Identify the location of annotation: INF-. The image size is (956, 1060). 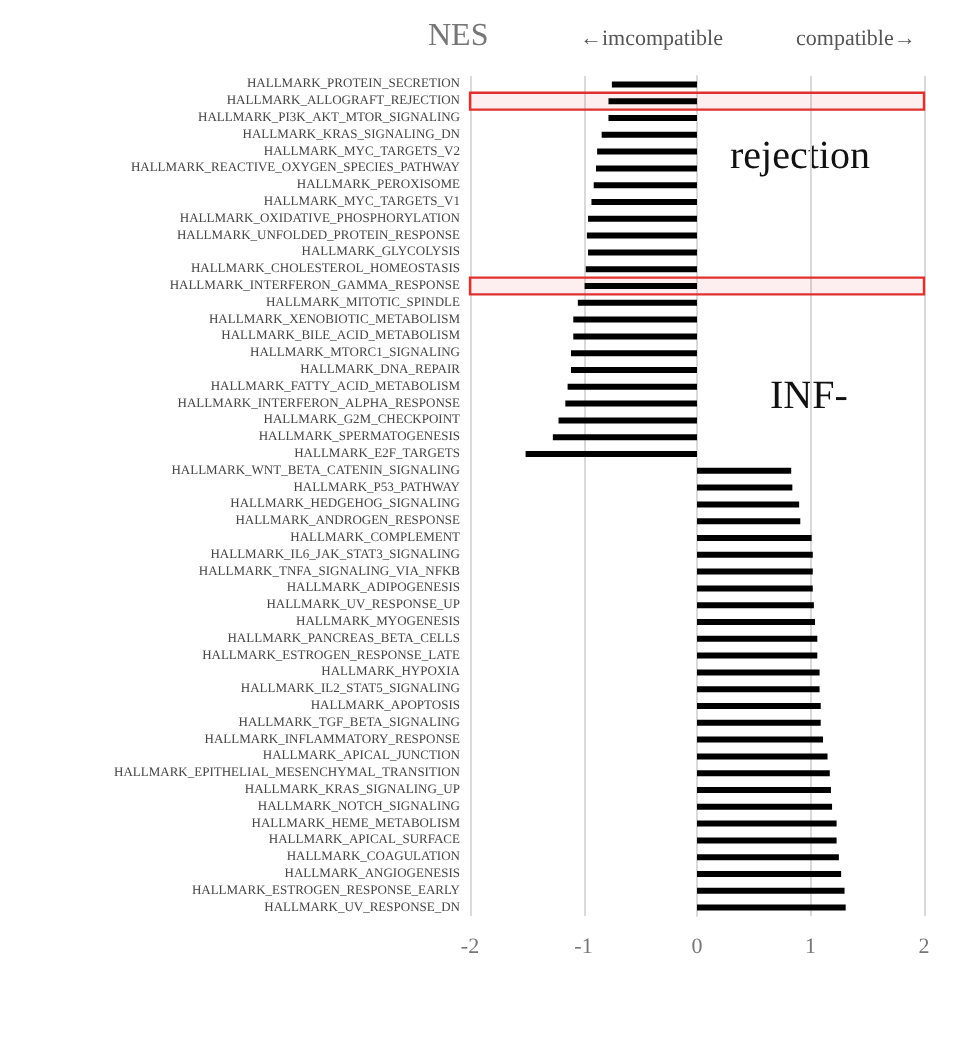
(809, 396).